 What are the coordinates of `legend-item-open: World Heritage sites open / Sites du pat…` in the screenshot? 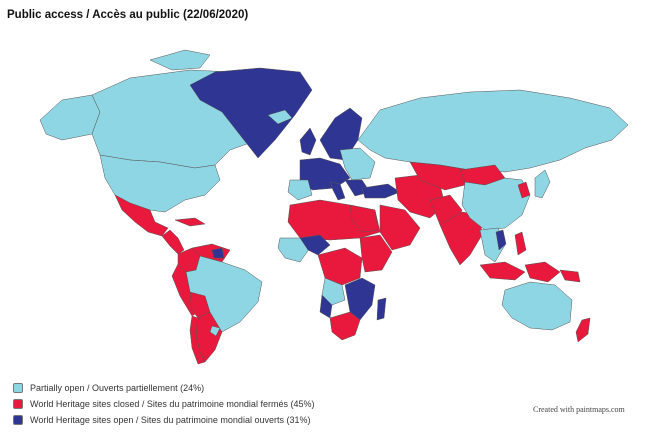 It's located at (163, 420).